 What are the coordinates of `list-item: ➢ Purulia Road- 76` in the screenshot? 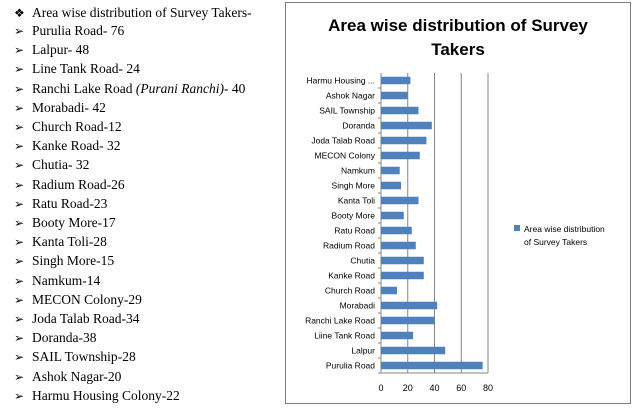 It's located at (69, 31).